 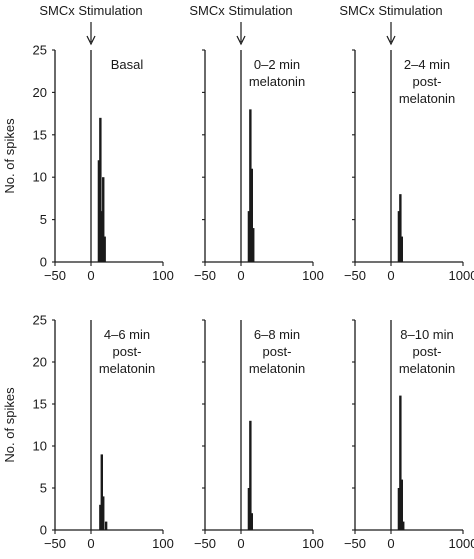 I want to click on panel-label: 8–10 min, so click(x=426, y=334).